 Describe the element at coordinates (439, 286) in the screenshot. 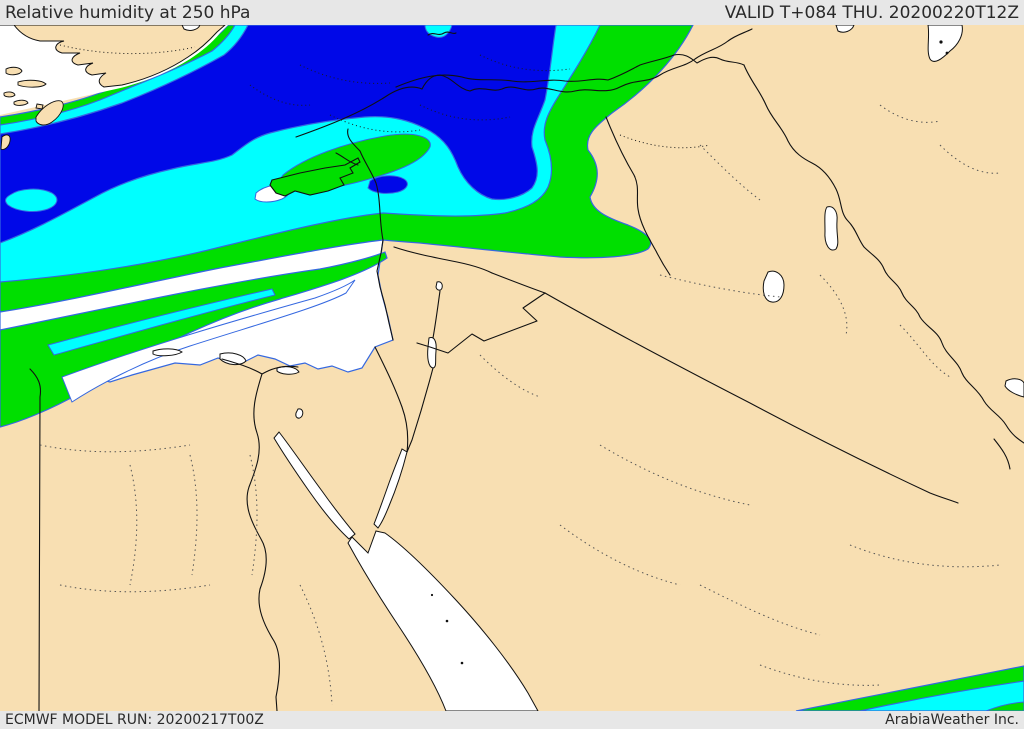

I see `sea-of-galilee` at that location.